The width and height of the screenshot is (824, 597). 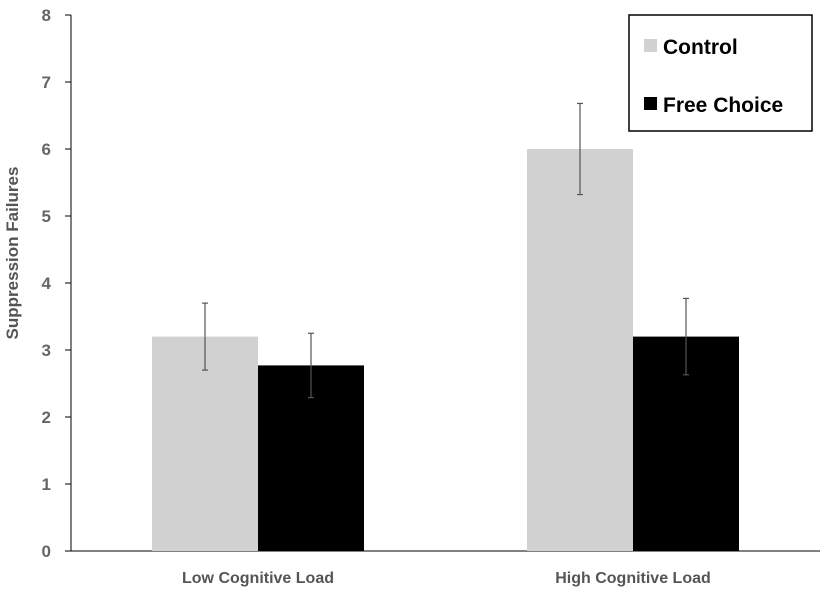 What do you see at coordinates (46, 149) in the screenshot?
I see `y-tick-label: 6` at bounding box center [46, 149].